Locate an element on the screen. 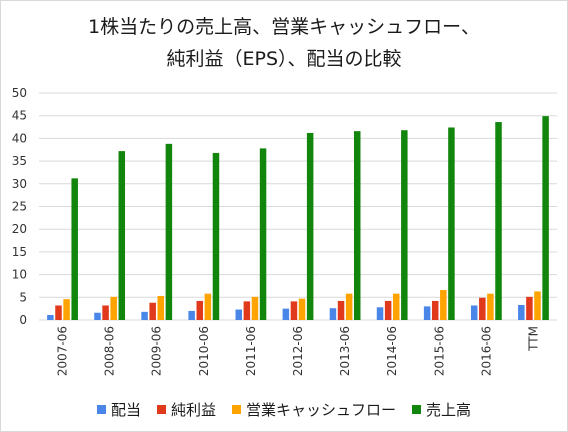  x-tick-label: 2011-06 is located at coordinates (251, 351).